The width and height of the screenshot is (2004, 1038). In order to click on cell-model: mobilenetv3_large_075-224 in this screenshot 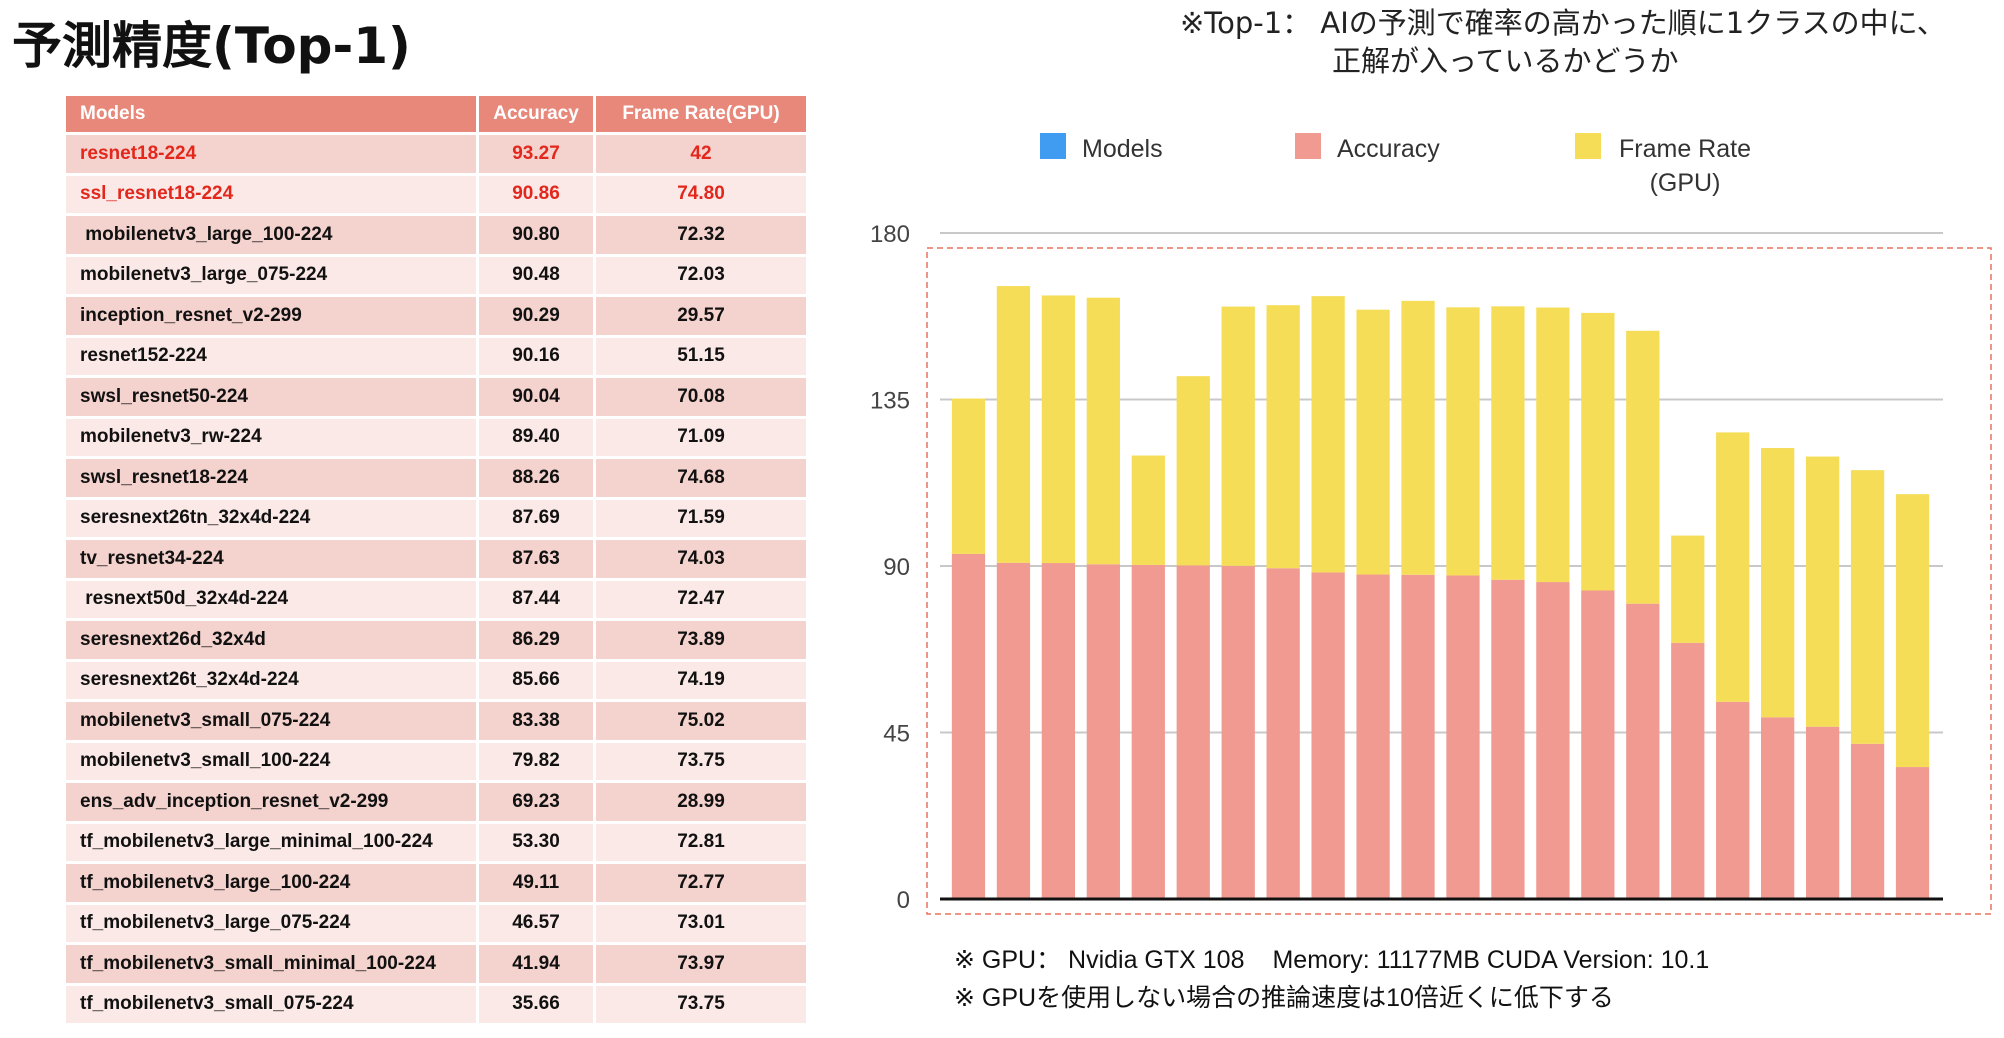, I will do `click(272, 274)`.